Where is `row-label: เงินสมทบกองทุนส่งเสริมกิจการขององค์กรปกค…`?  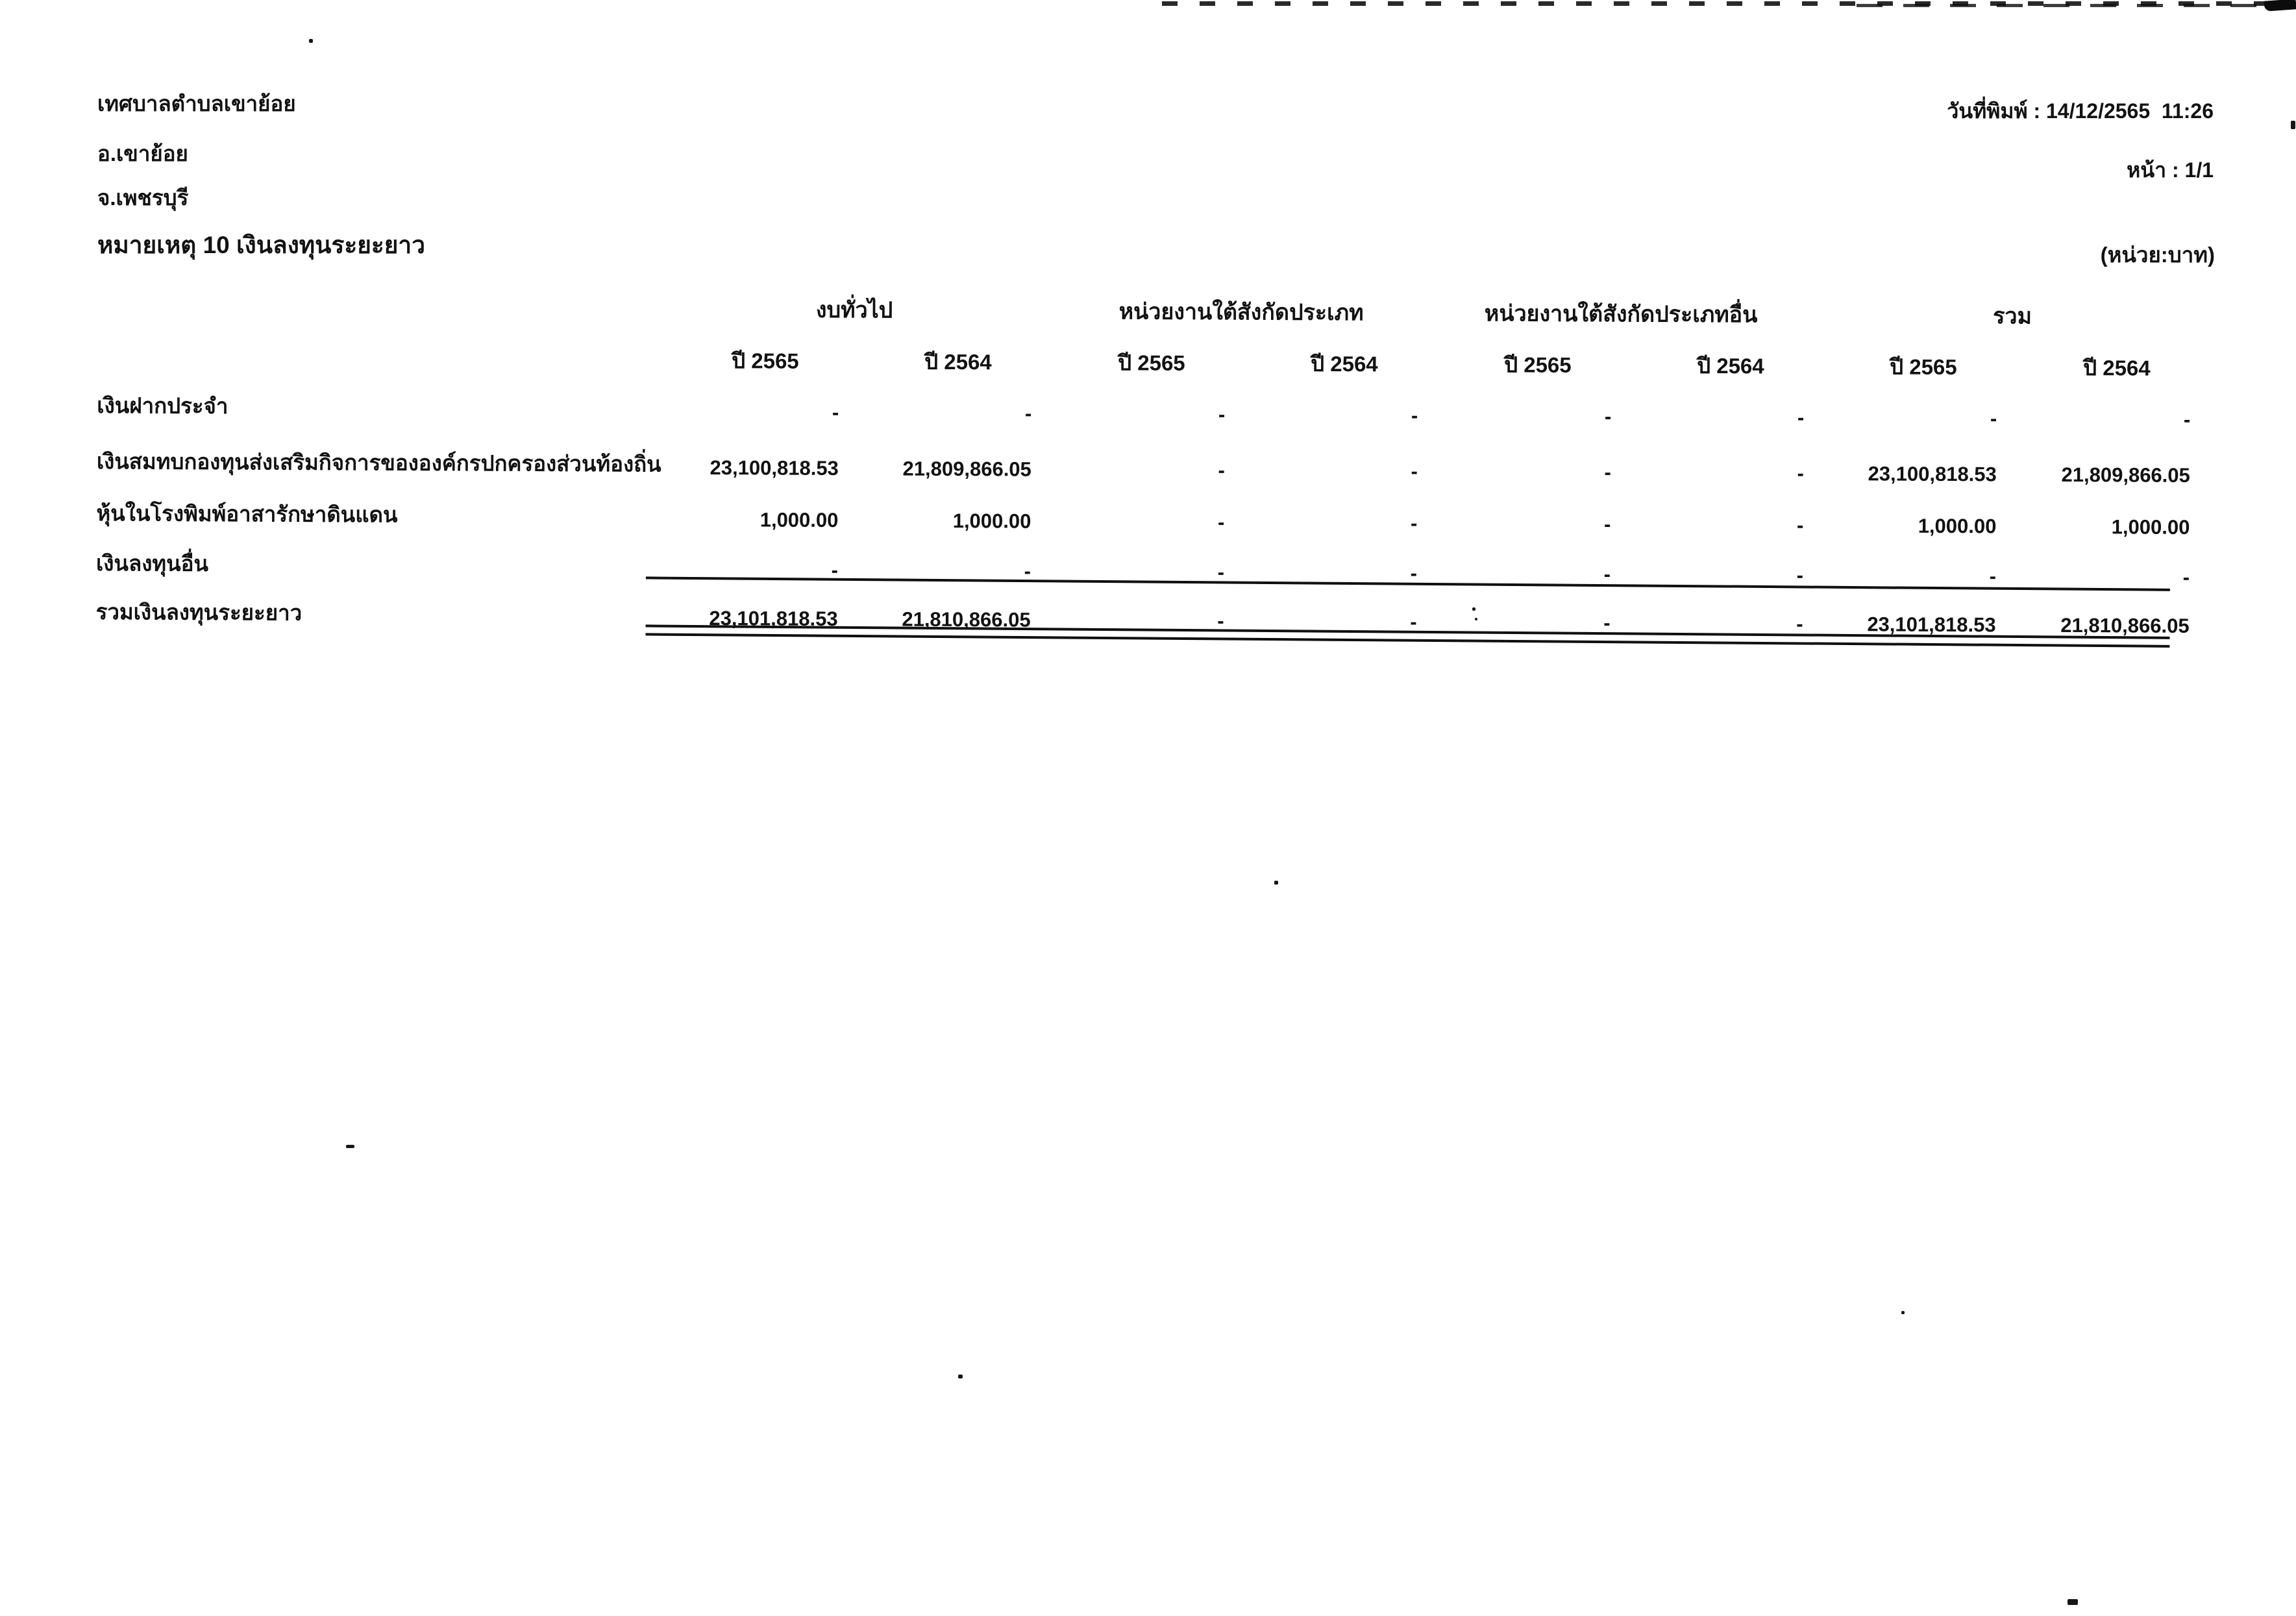 row-label: เงินสมทบกองทุนส่งเสริมกิจการขององค์กรปกค… is located at coordinates (378, 462).